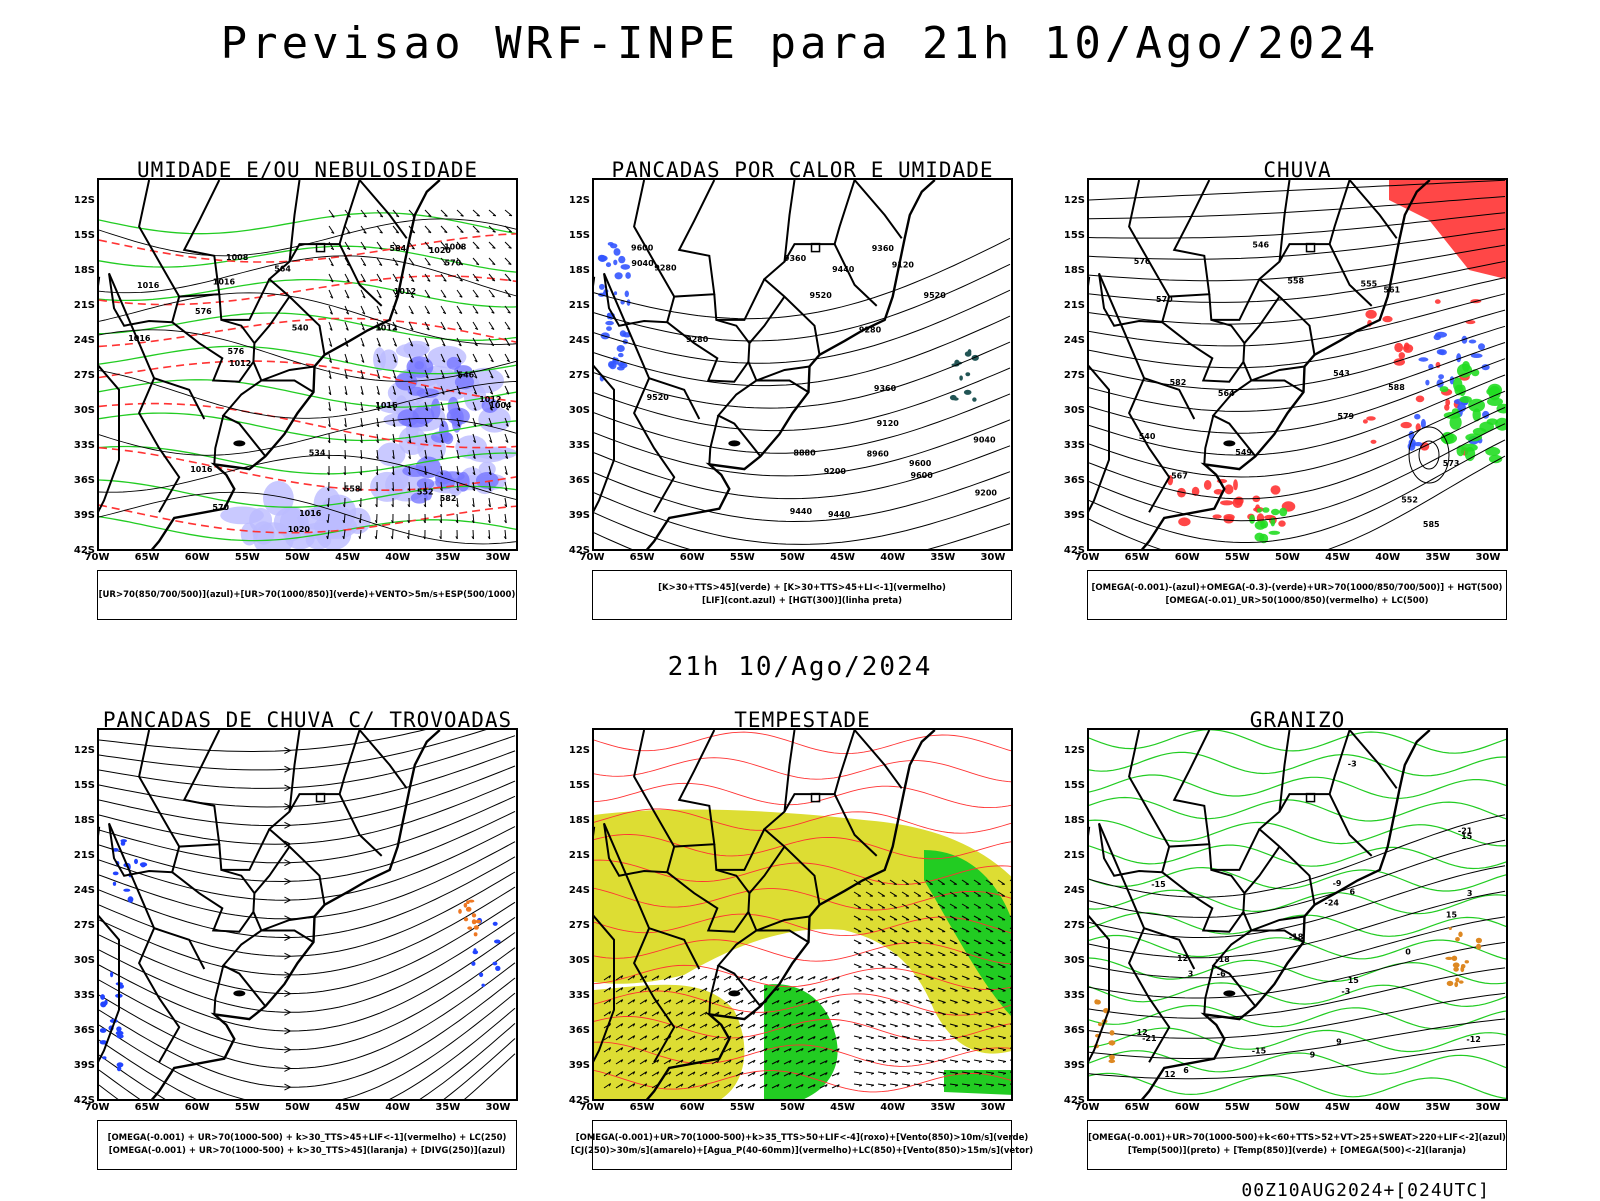  What do you see at coordinates (734, 443) in the screenshot?
I see `lagoon` at bounding box center [734, 443].